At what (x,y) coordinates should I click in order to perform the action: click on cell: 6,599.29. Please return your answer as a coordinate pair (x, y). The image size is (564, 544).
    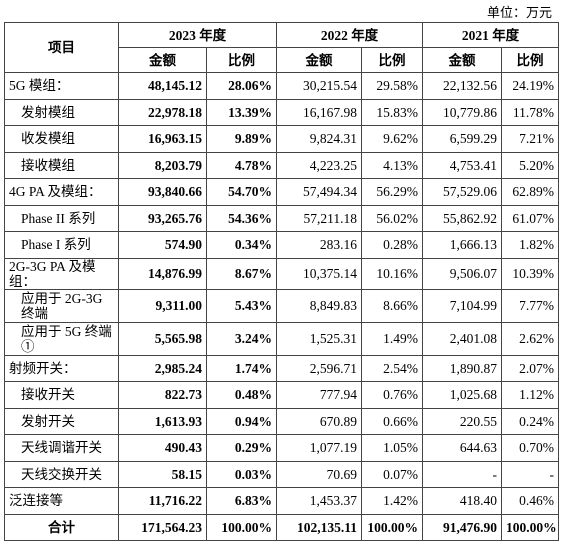
    Looking at the image, I should click on (462, 139).